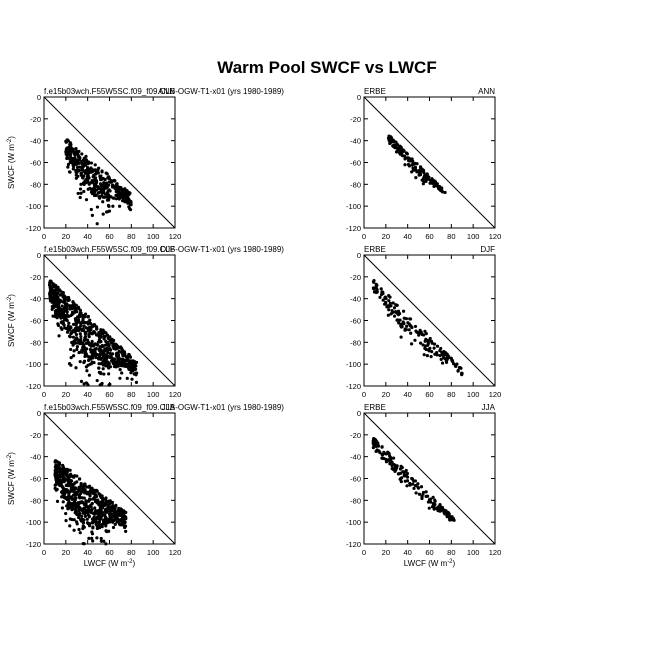 This screenshot has width=654, height=654. I want to click on panel-left-label: ERBE, so click(375, 249).